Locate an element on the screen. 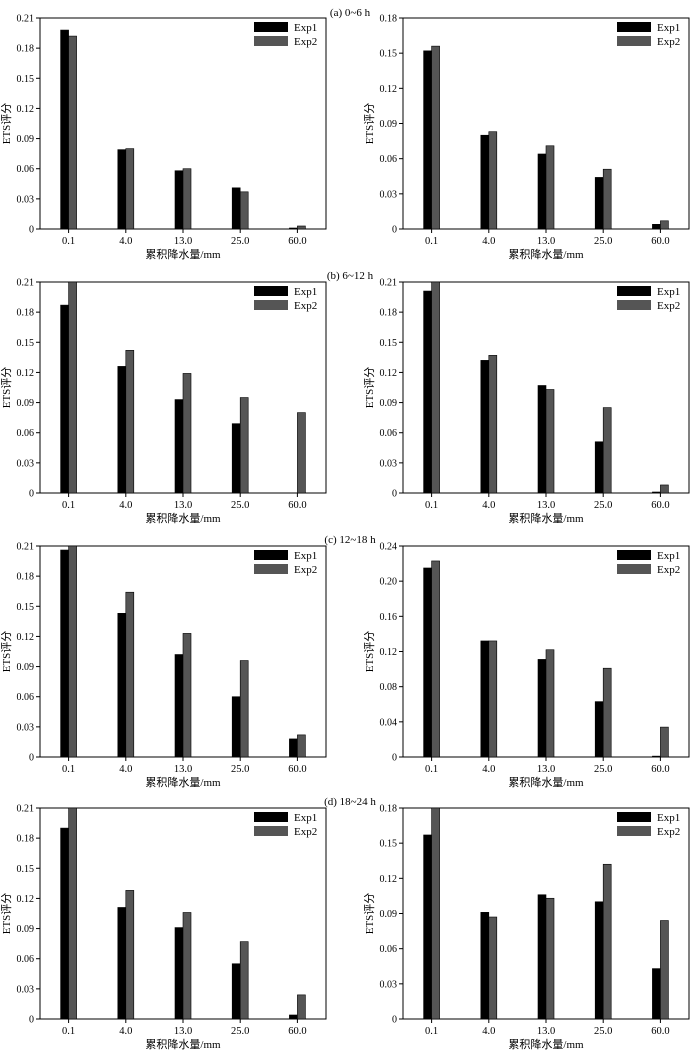 This screenshot has height=1050, width=700. row-title: (c) 12~18 h is located at coordinates (350, 540).